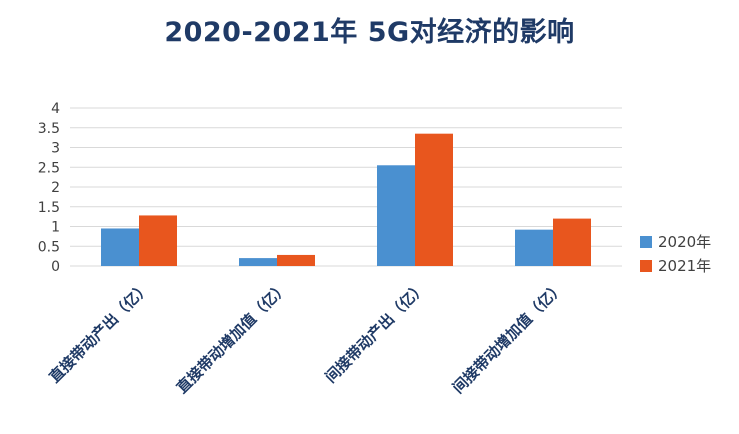 This screenshot has width=739, height=434. What do you see at coordinates (534, 247) in the screenshot?
I see `bar-2020年-3` at bounding box center [534, 247].